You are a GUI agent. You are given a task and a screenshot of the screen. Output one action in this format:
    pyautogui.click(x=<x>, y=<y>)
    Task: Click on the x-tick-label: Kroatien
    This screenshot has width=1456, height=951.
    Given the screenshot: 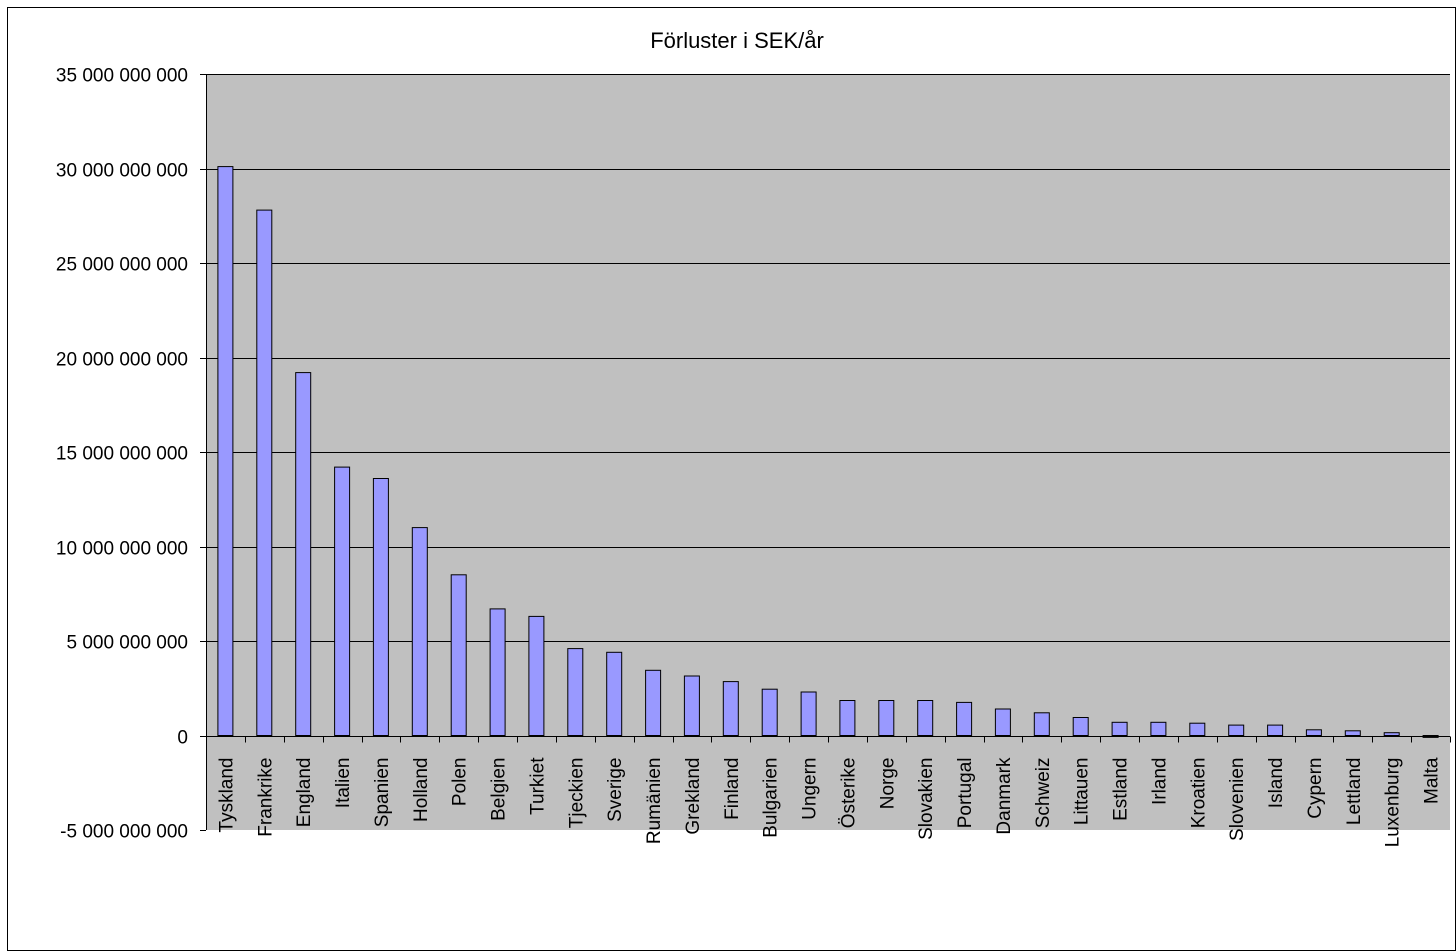 What is the action you would take?
    pyautogui.click(x=1198, y=793)
    